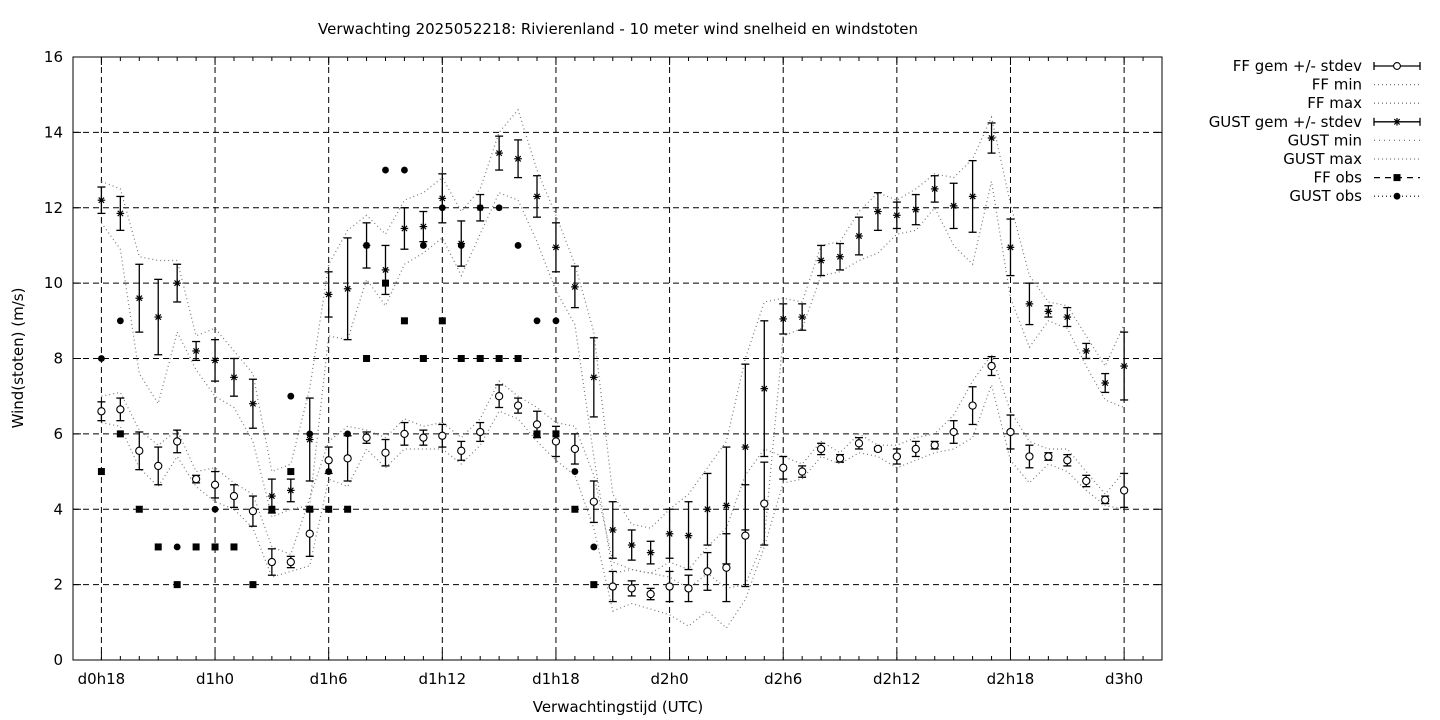 This screenshot has width=1440, height=720. Describe the element at coordinates (58, 660) in the screenshot. I see `y-tick-label: 0` at that location.